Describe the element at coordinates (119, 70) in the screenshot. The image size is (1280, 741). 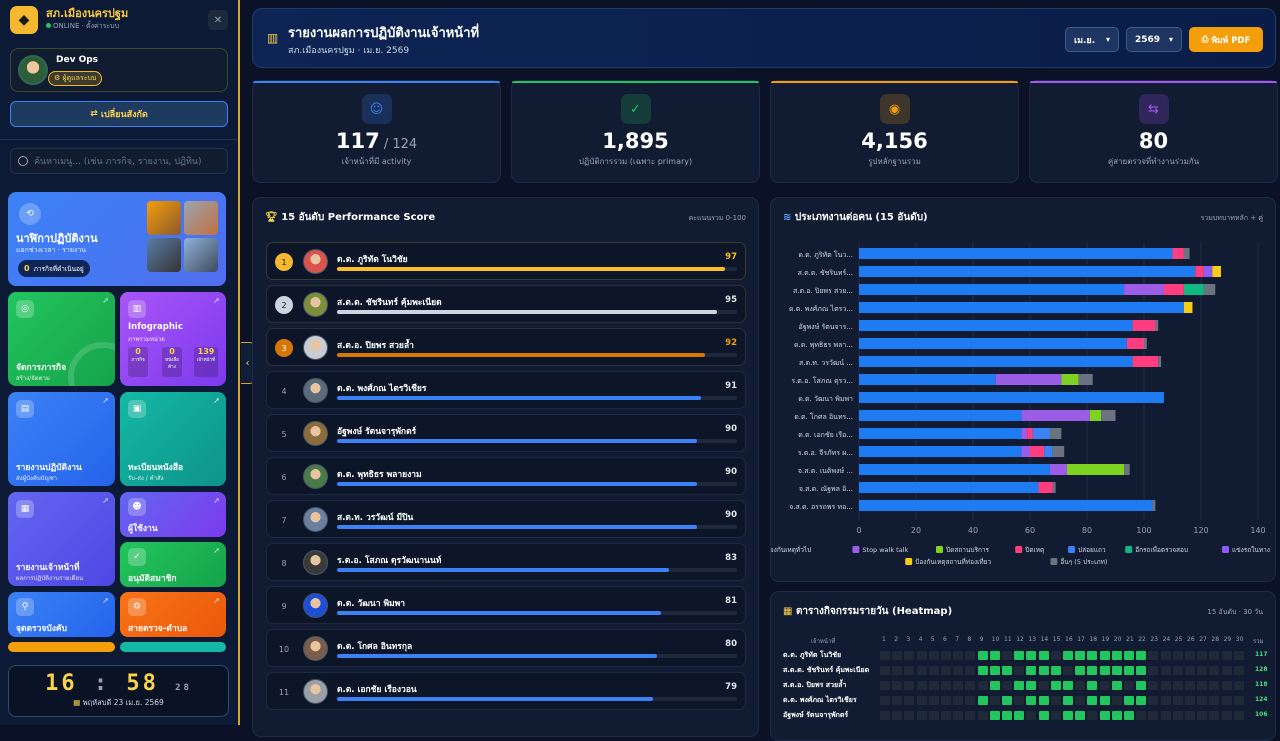
I see `user-card: Dev Ops ⚙ ผู้ดูแลระบบ` at that location.